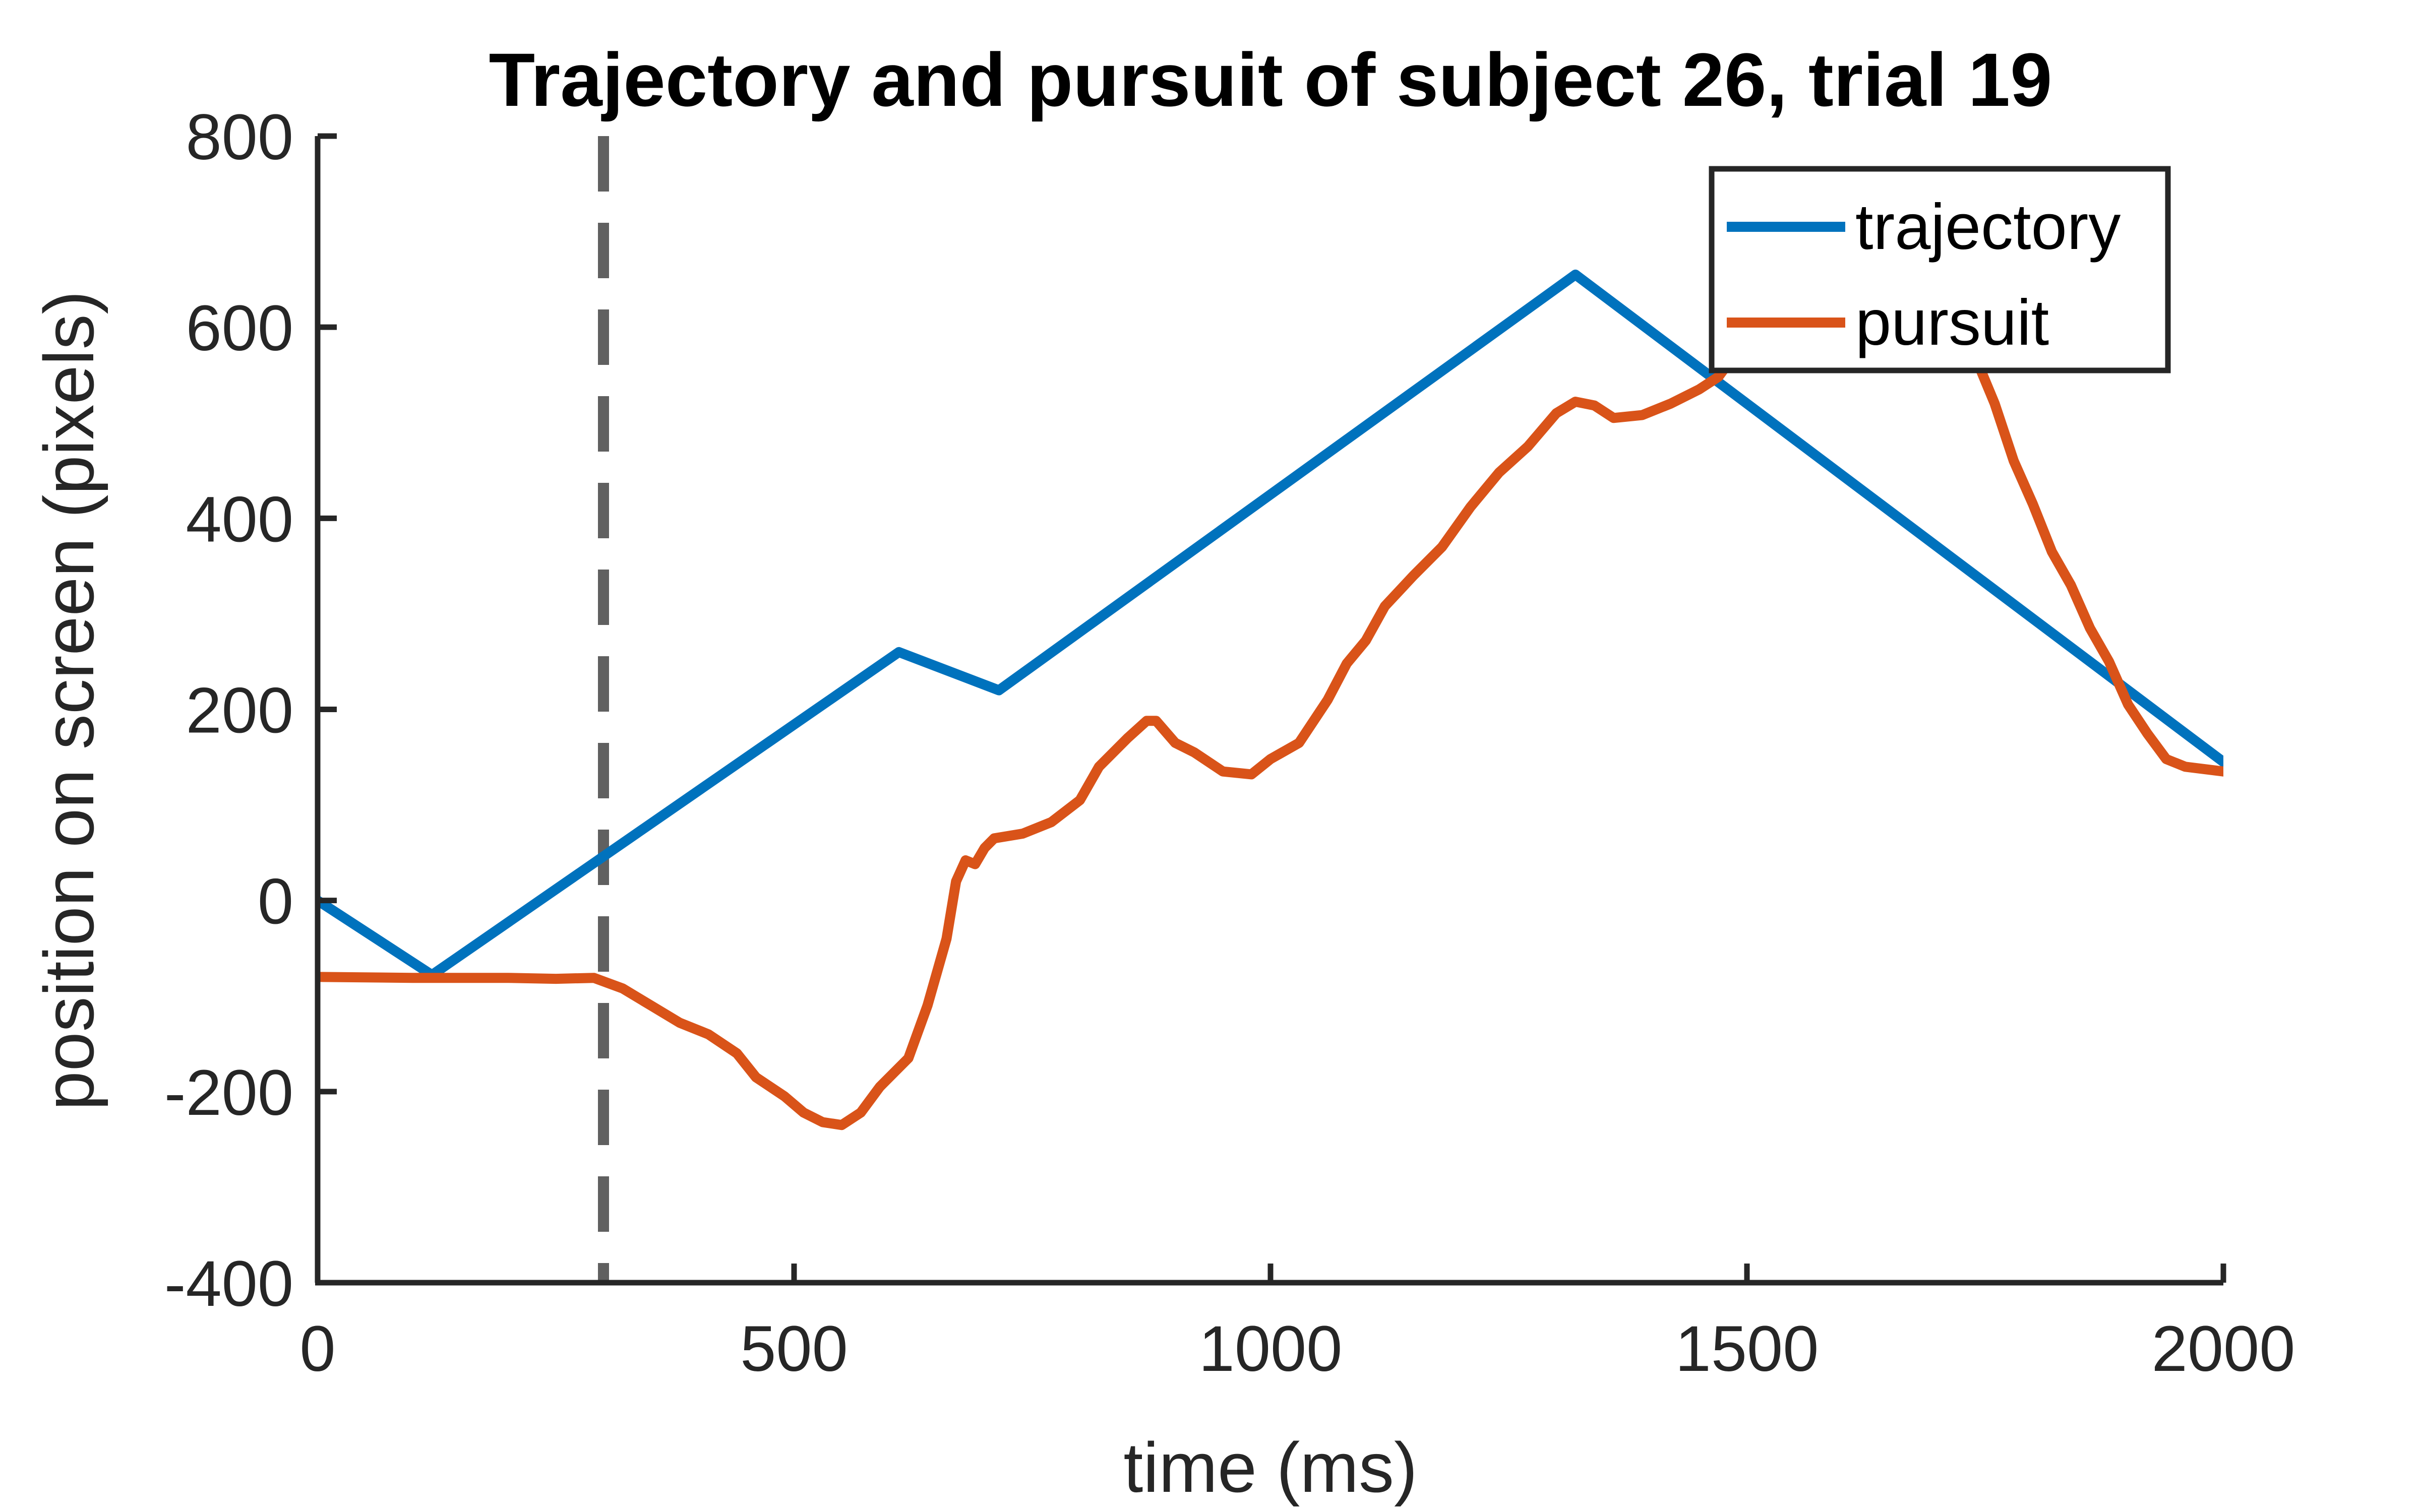 Image resolution: width=2420 pixels, height=1512 pixels. Describe the element at coordinates (317, 1349) in the screenshot. I see `x-tick-label: 0` at that location.